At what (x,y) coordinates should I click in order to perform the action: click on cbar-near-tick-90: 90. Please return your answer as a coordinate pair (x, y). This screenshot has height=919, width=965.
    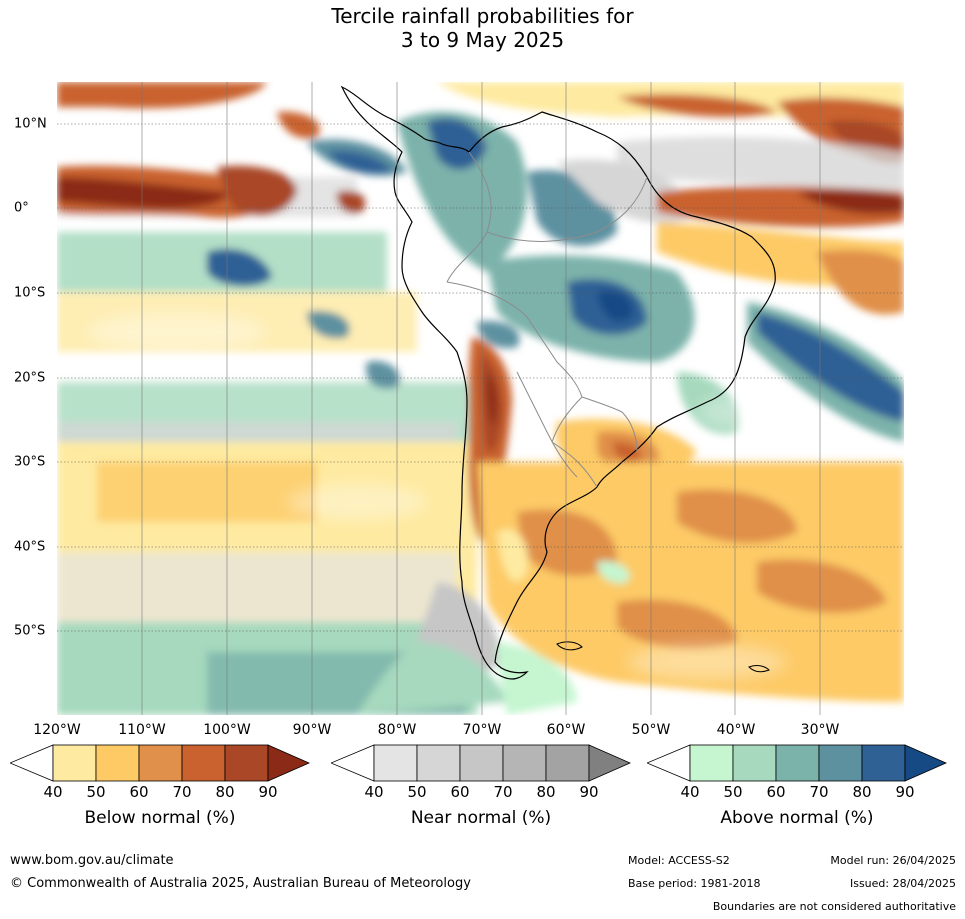
    Looking at the image, I should click on (589, 792).